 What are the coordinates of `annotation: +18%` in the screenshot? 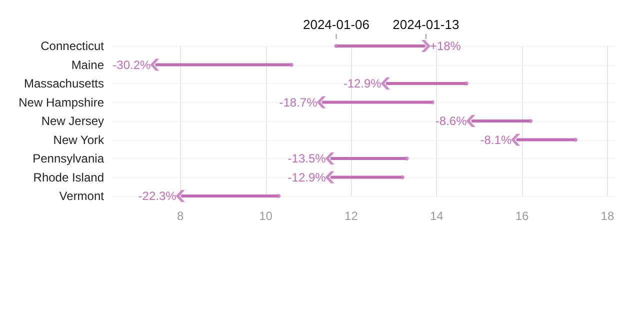 It's located at (446, 46).